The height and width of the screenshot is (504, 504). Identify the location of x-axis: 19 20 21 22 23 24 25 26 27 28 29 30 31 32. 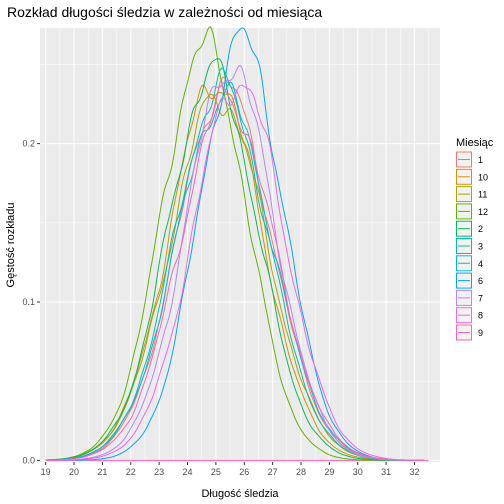
(230, 469).